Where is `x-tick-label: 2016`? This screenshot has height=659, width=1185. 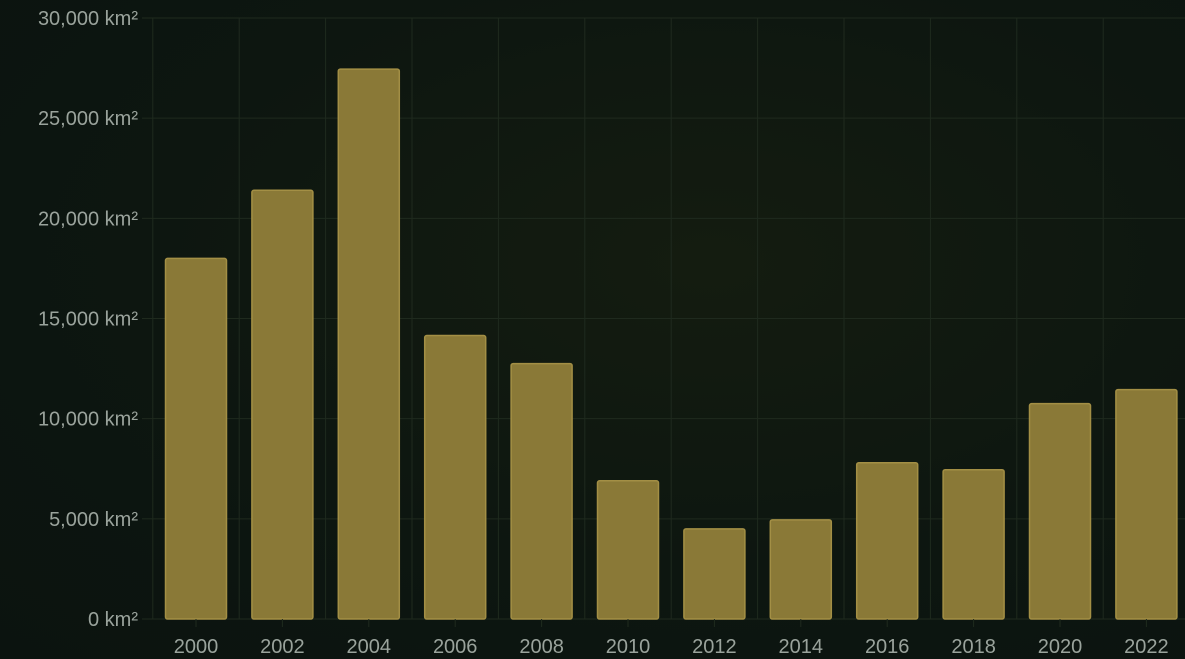 x-tick-label: 2016 is located at coordinates (887, 647).